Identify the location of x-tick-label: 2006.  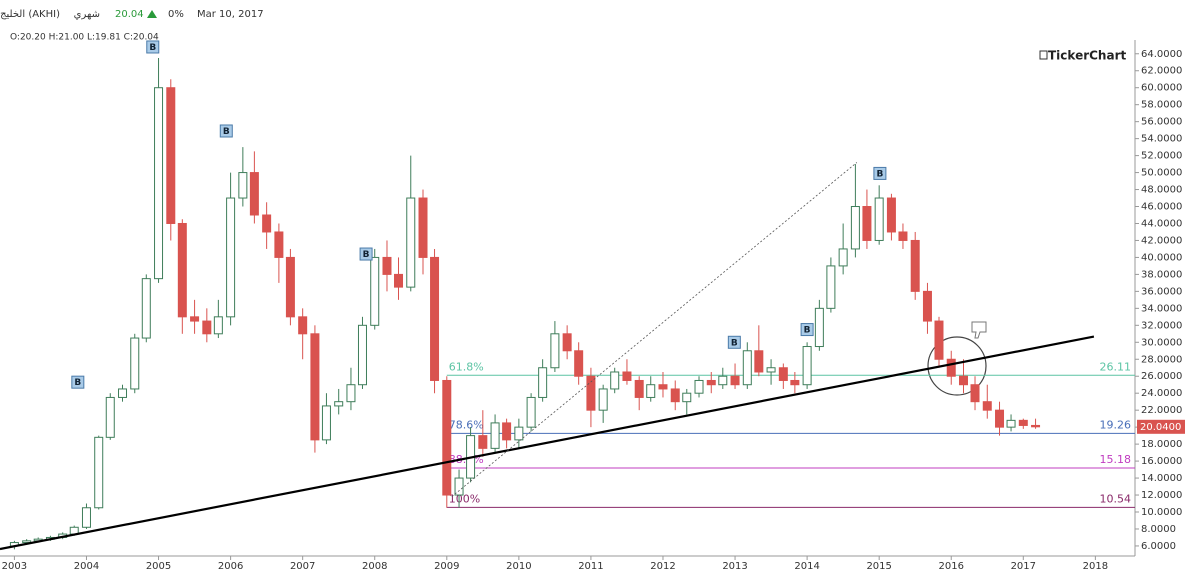
(230, 566).